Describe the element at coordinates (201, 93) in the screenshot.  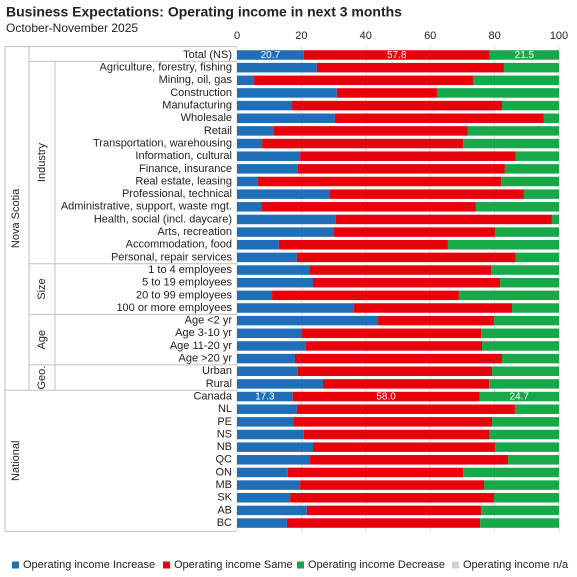
I see `category-label: Construction` at that location.